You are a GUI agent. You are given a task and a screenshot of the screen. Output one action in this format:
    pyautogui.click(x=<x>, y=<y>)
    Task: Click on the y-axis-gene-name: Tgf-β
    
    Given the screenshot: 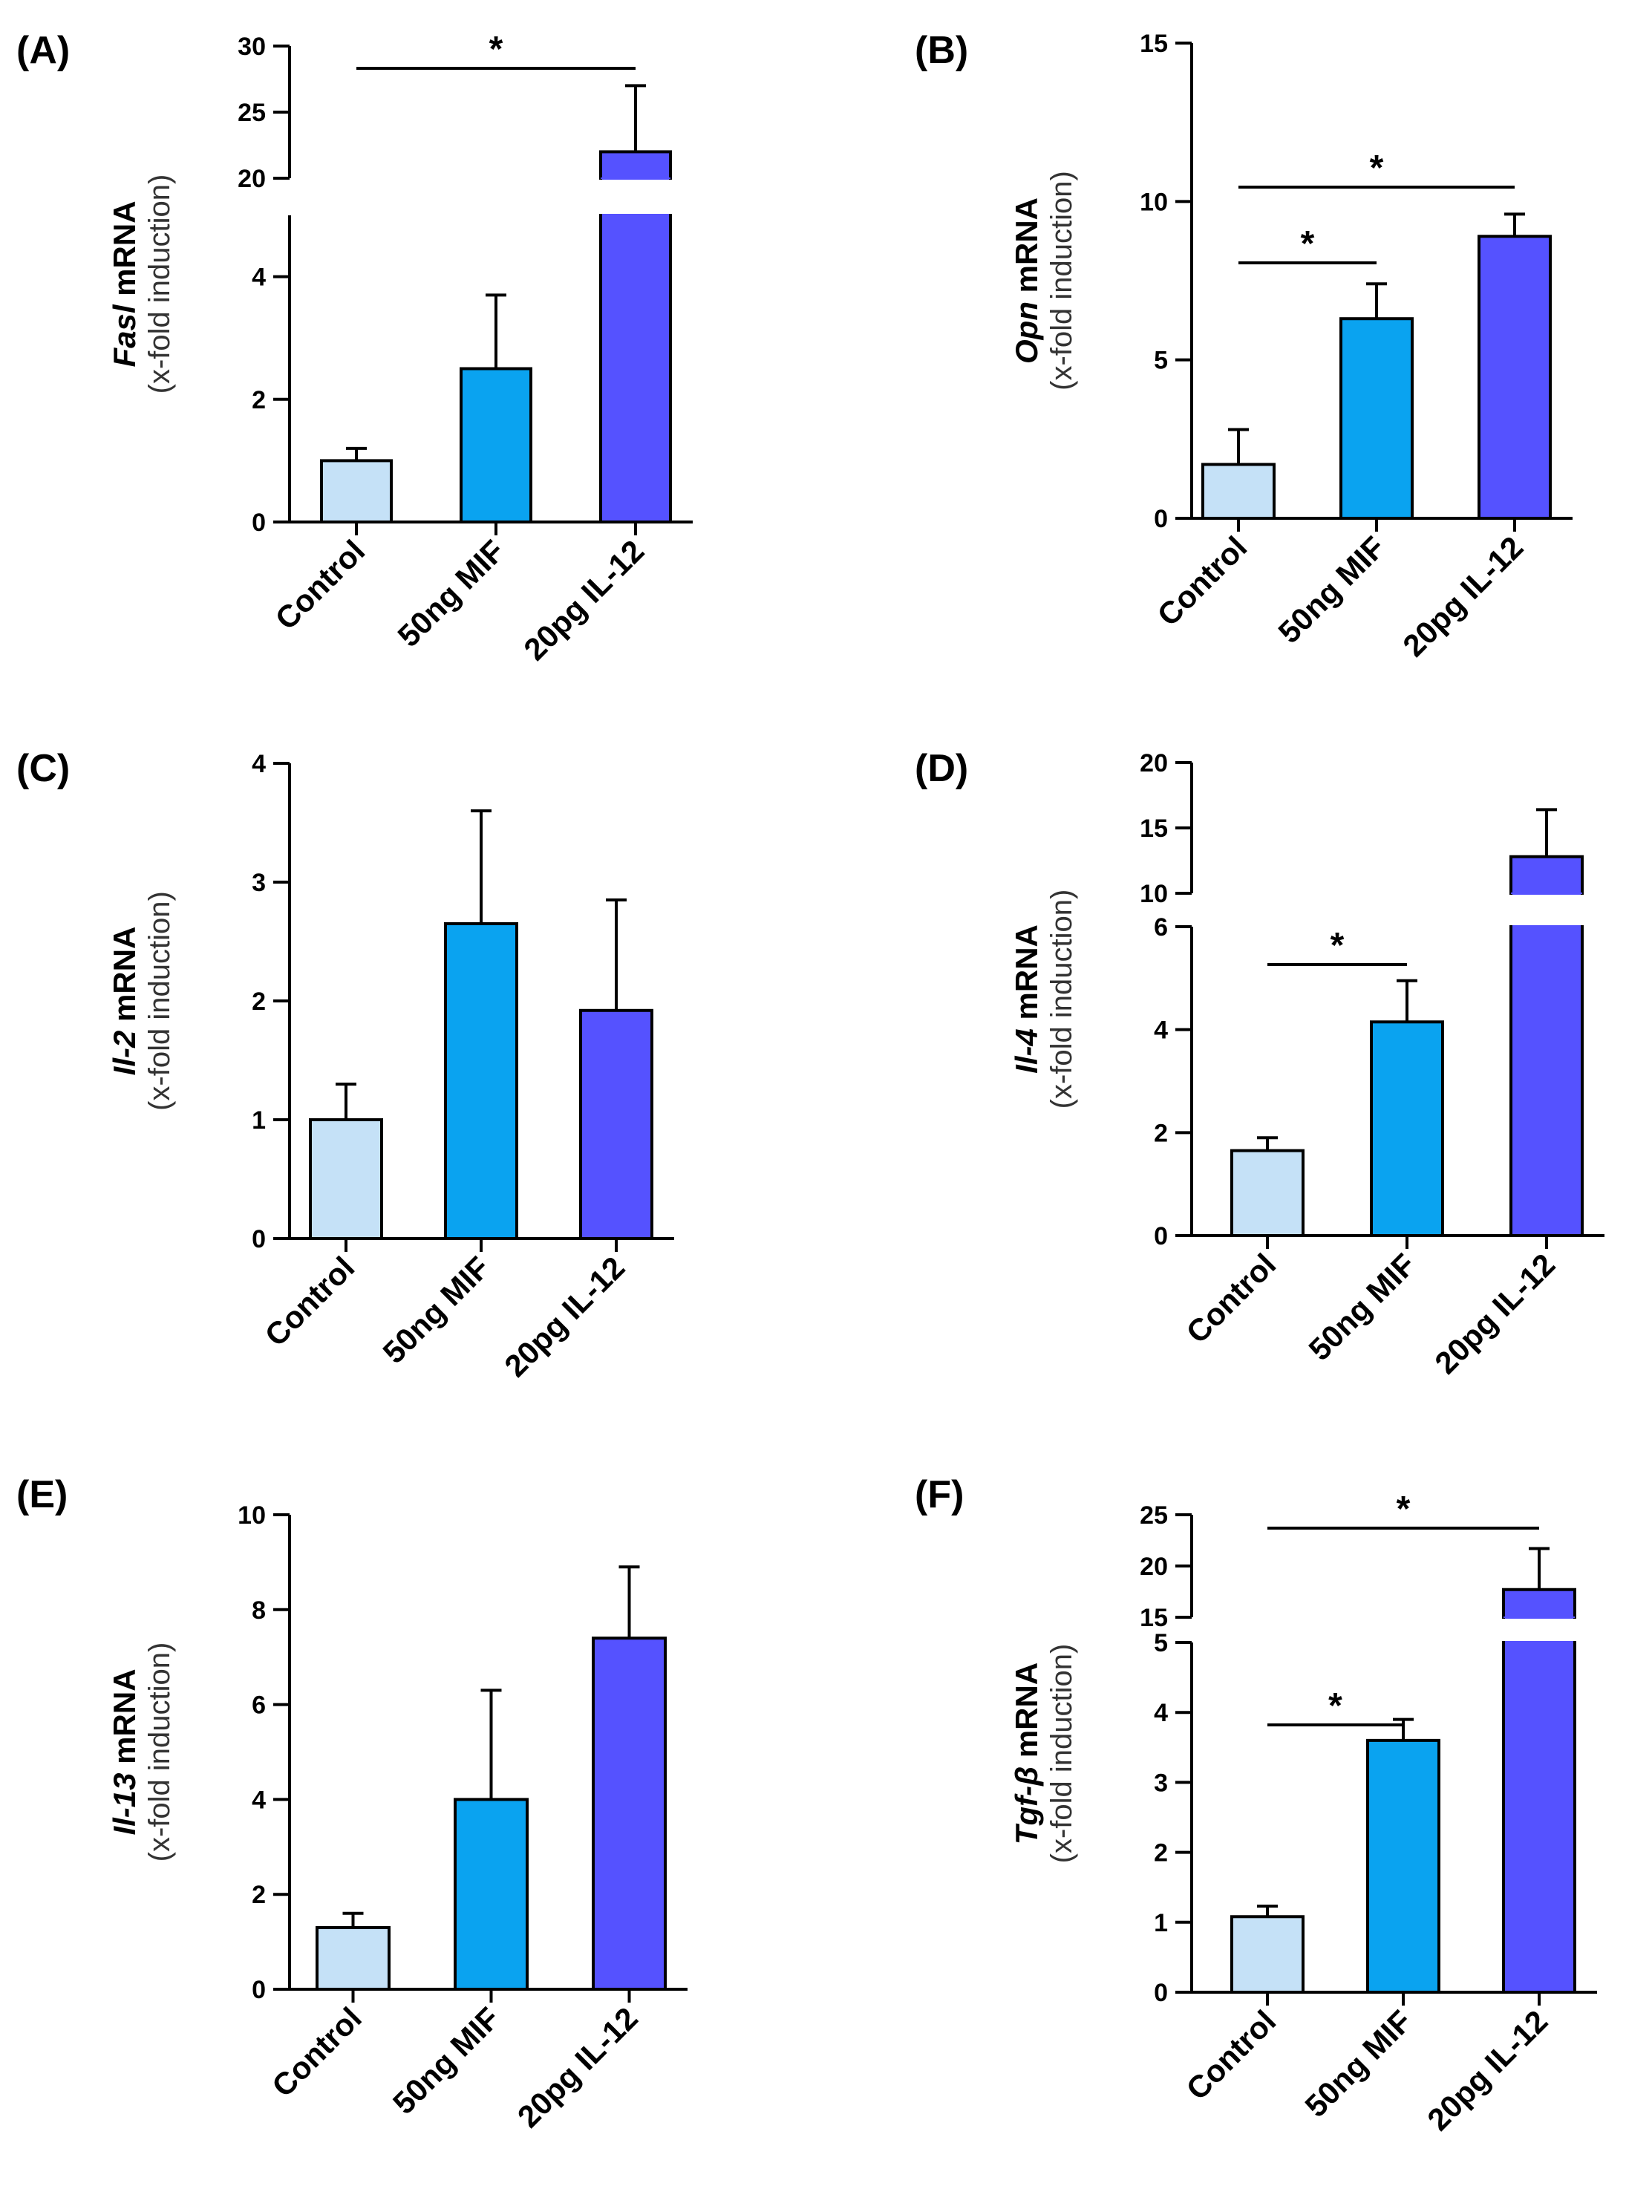 What is the action you would take?
    pyautogui.click(x=1026, y=1805)
    